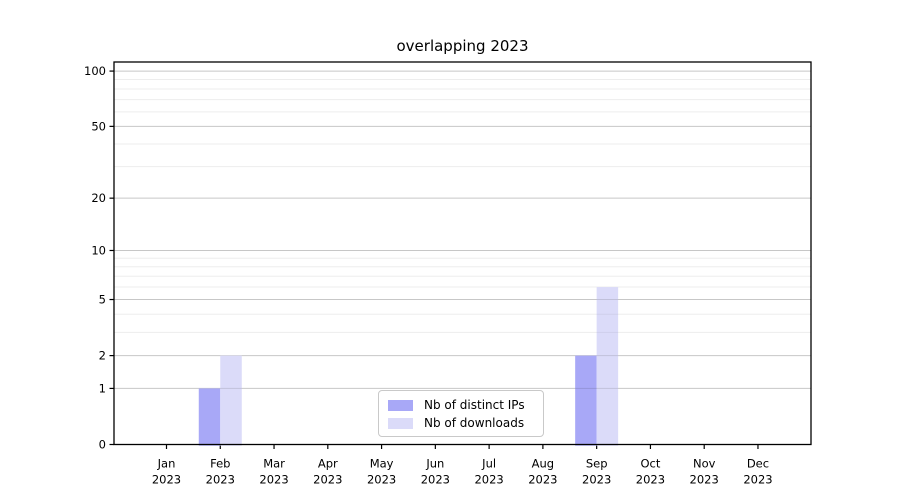  I want to click on y-tick-label: 1, so click(102, 388).